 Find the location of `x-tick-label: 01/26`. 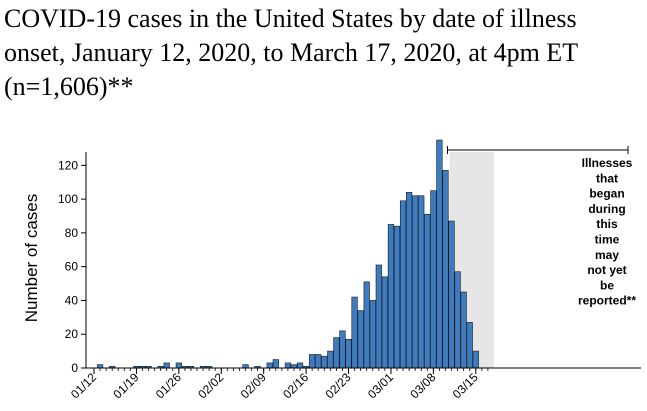

x-tick-label: 01/26 is located at coordinates (168, 385).